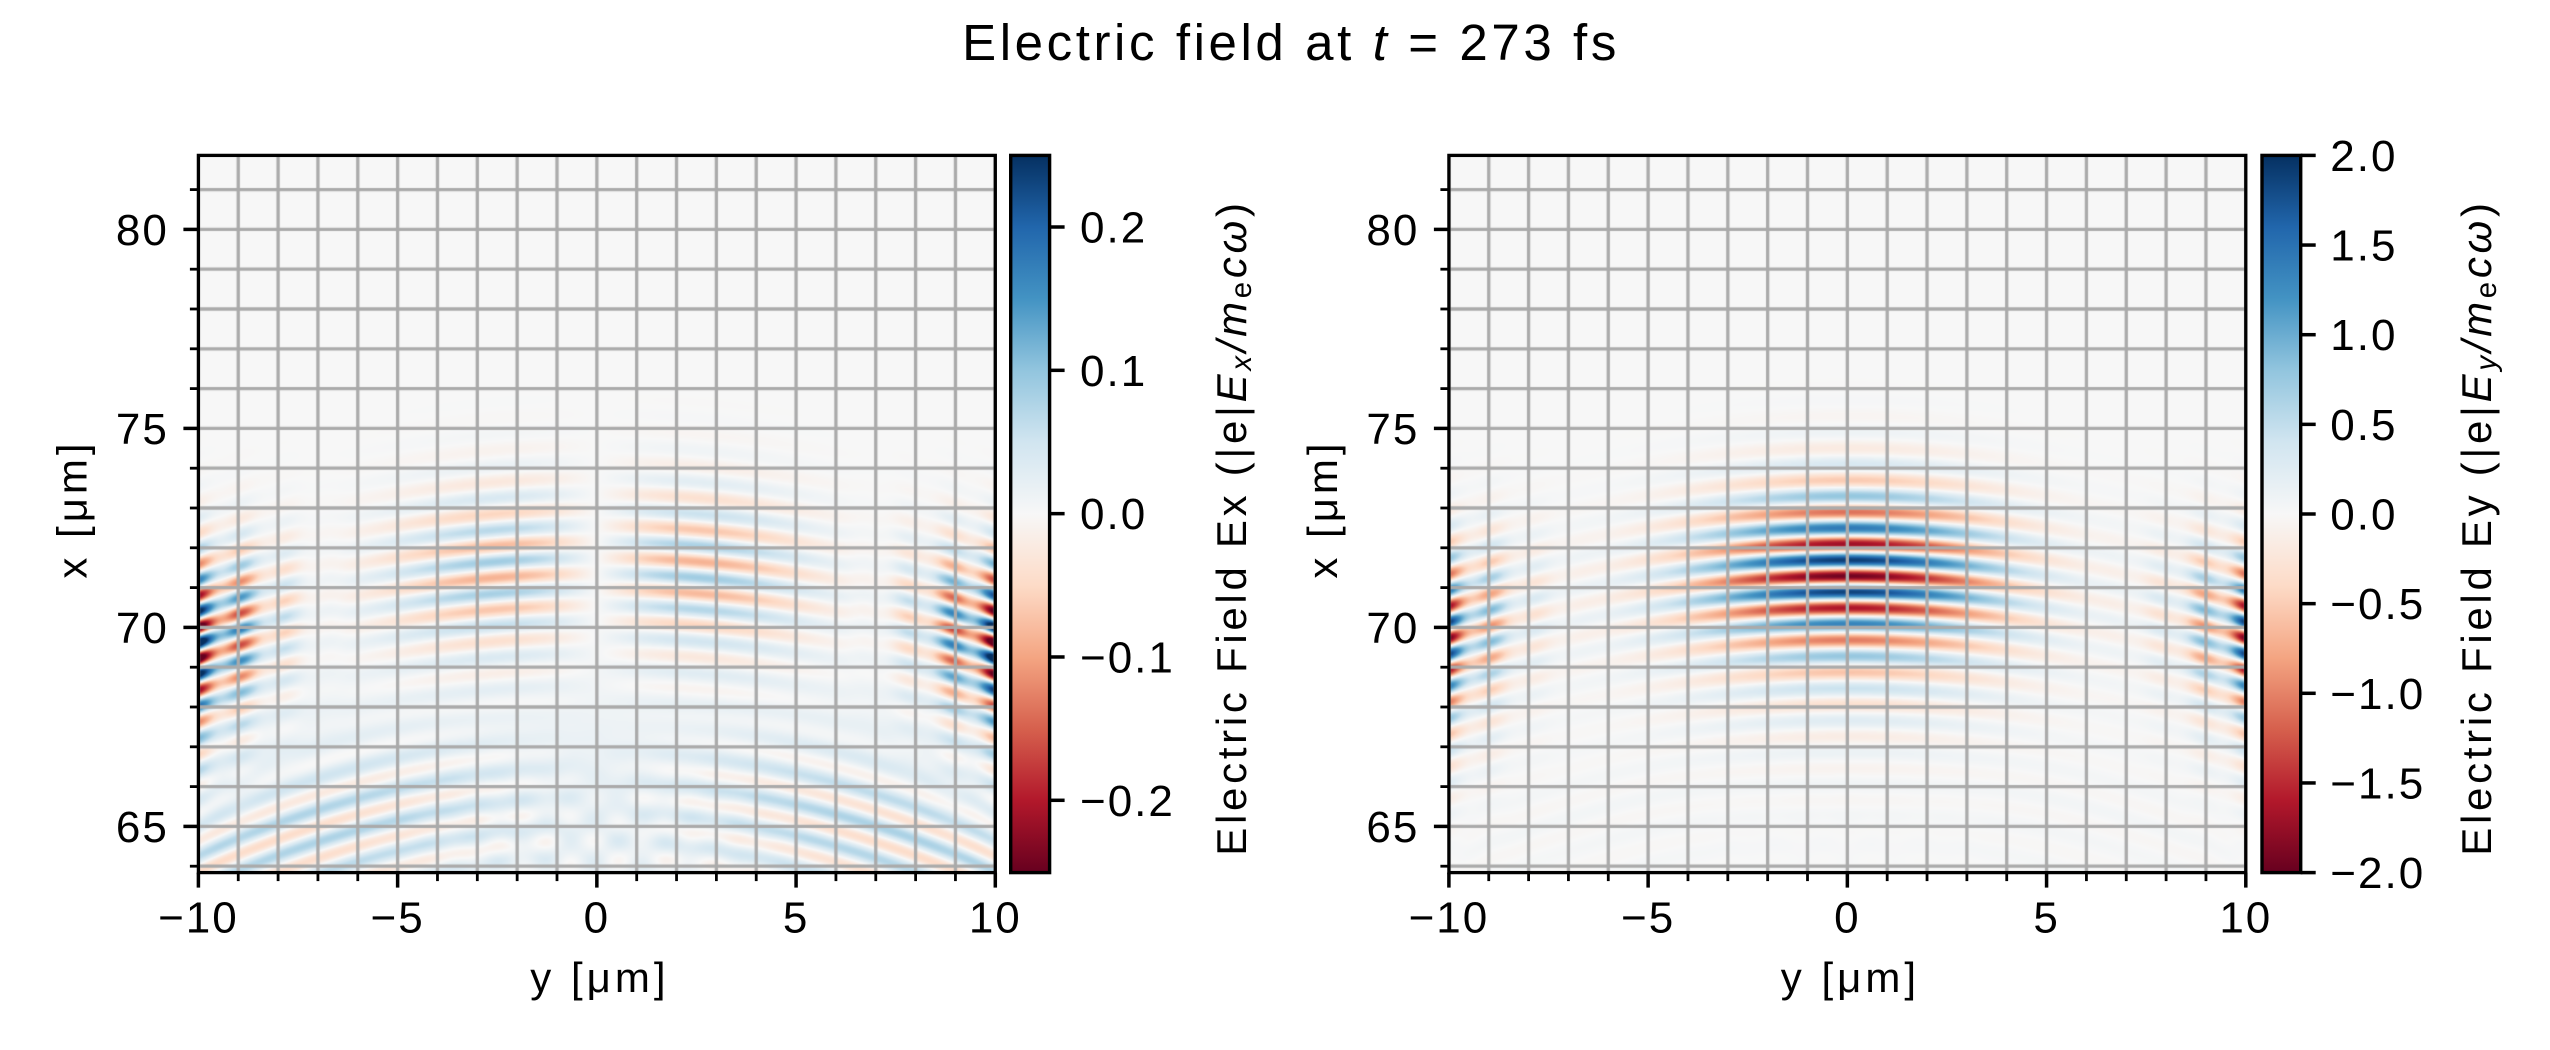  What do you see at coordinates (2363, 335) in the screenshot?
I see `svg-text: 1.0` at bounding box center [2363, 335].